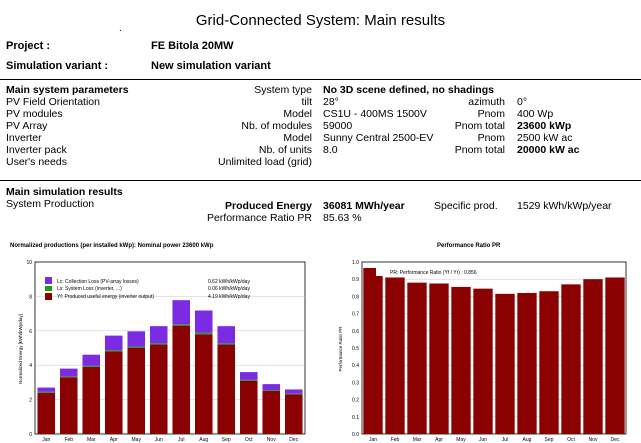 The image size is (641, 443). What do you see at coordinates (355, 315) in the screenshot?
I see `y-tick-label: 0.7` at bounding box center [355, 315].